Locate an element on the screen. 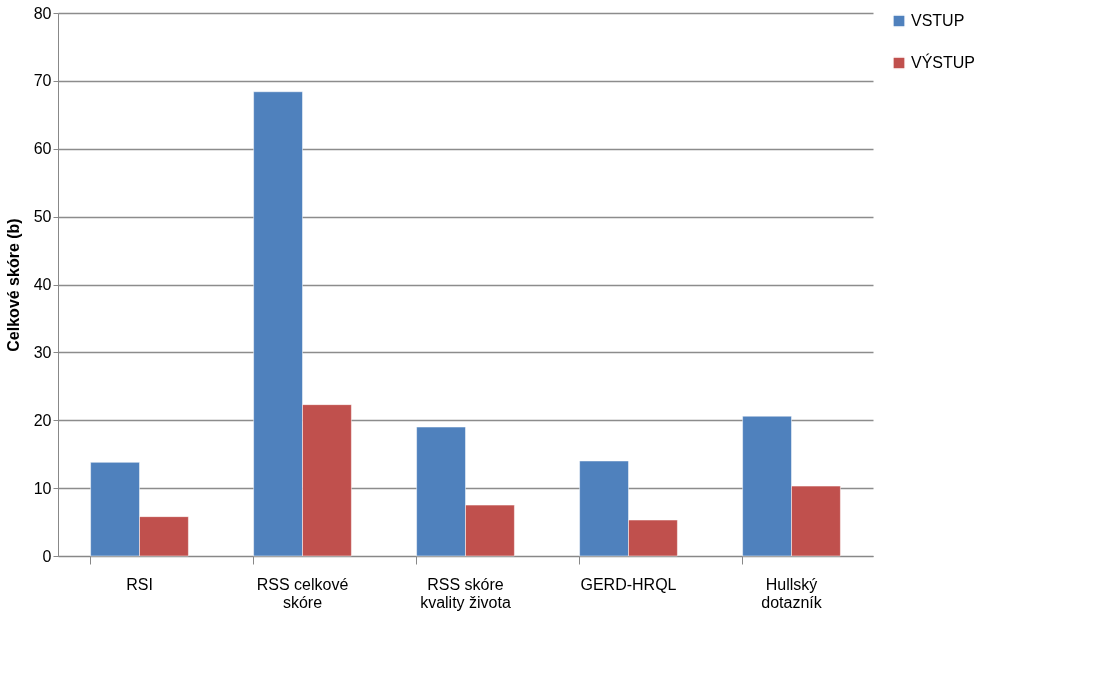  y-tick-label: 60 is located at coordinates (42, 149).